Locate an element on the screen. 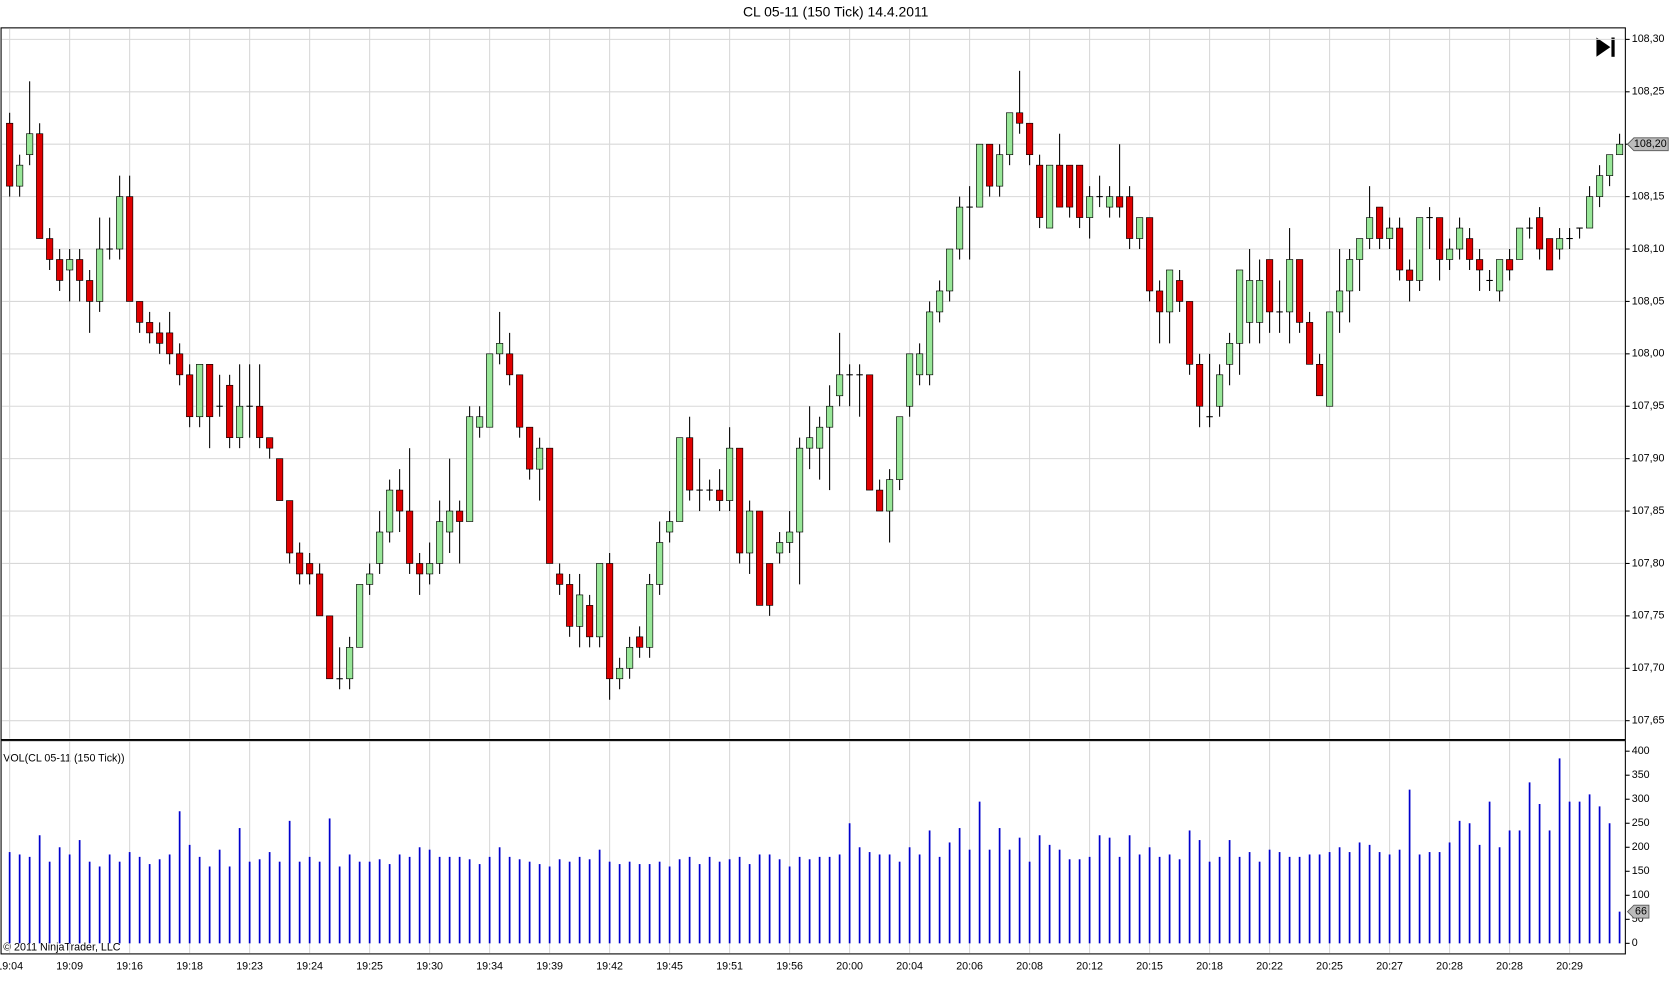 The width and height of the screenshot is (1680, 1000). y-tick-label: 50 is located at coordinates (1638, 919).